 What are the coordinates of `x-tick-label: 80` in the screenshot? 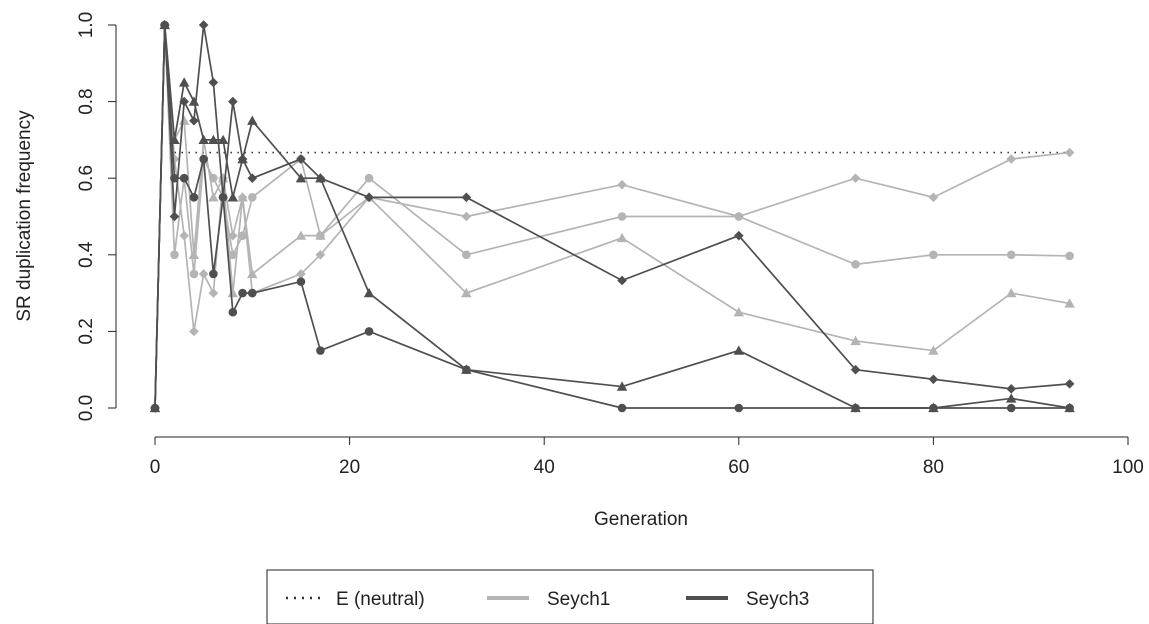 It's located at (933, 467).